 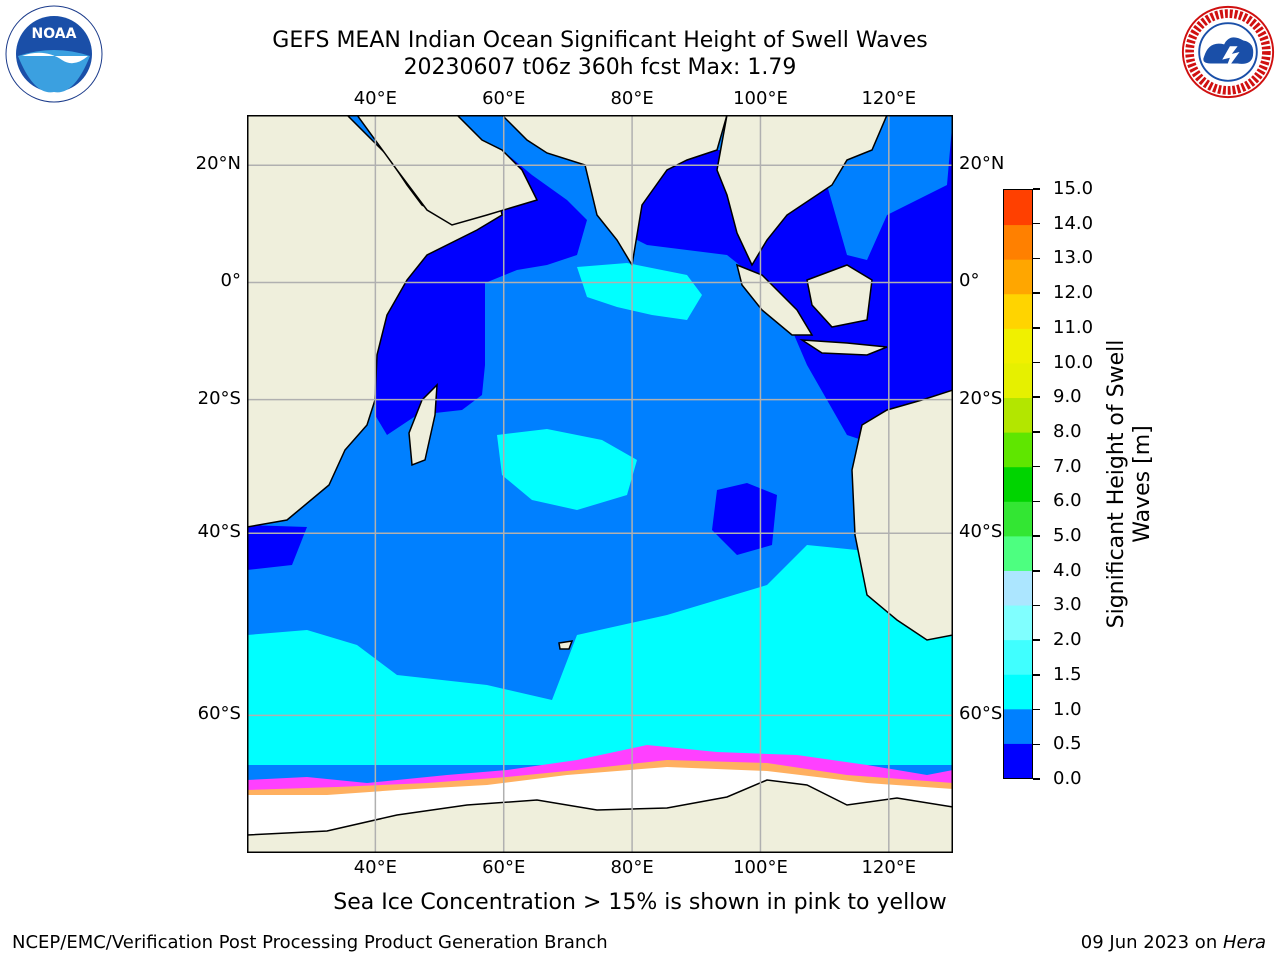 What do you see at coordinates (230, 281) in the screenshot?
I see `latitude-tick-label-left: 0°` at bounding box center [230, 281].